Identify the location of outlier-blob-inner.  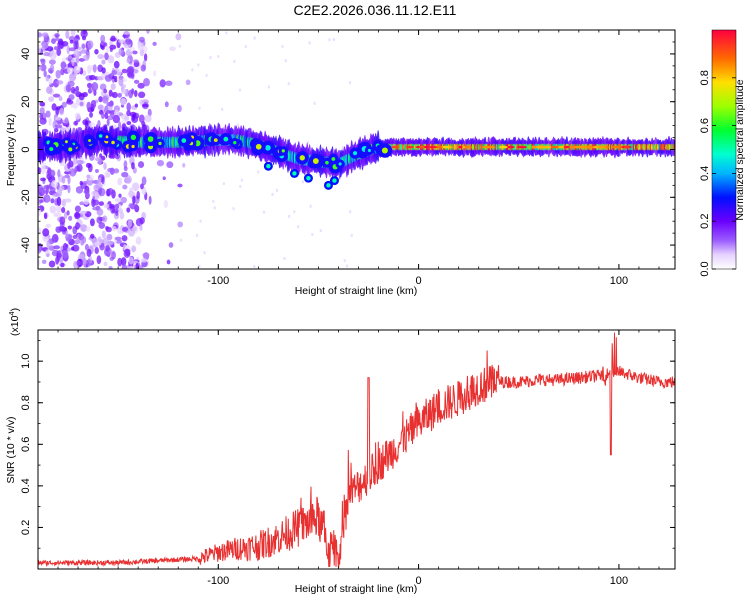
(308, 178).